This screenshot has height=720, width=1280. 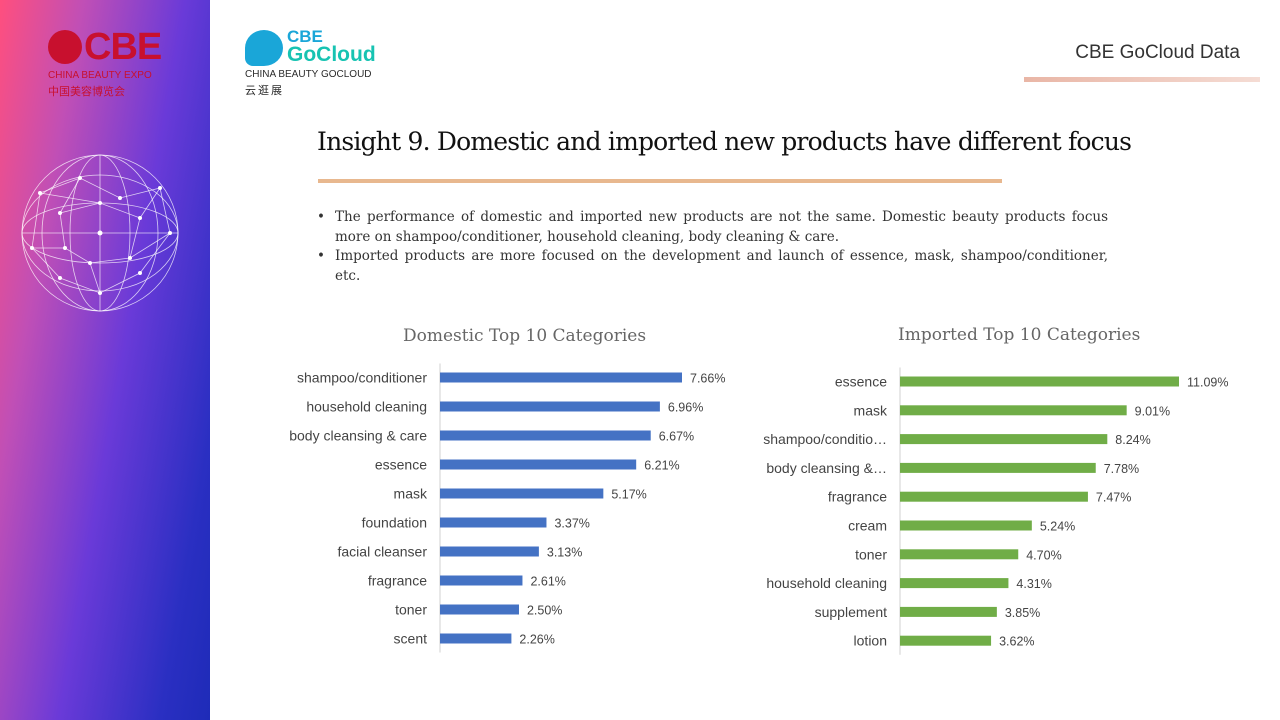 I want to click on domestic-value-label: 3.13%, so click(x=564, y=553).